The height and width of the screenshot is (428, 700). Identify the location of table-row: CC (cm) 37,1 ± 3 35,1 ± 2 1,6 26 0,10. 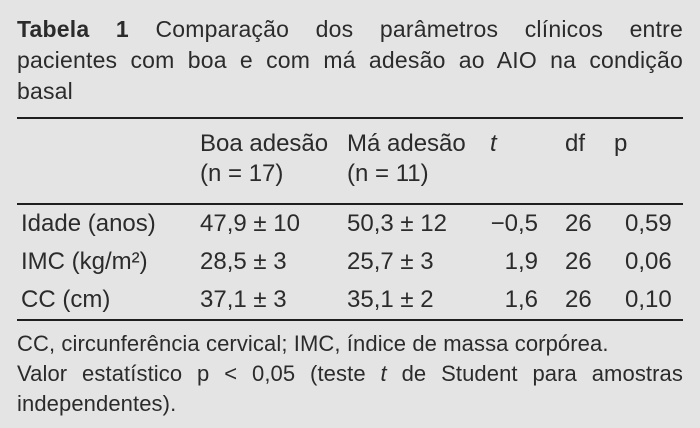
(350, 300).